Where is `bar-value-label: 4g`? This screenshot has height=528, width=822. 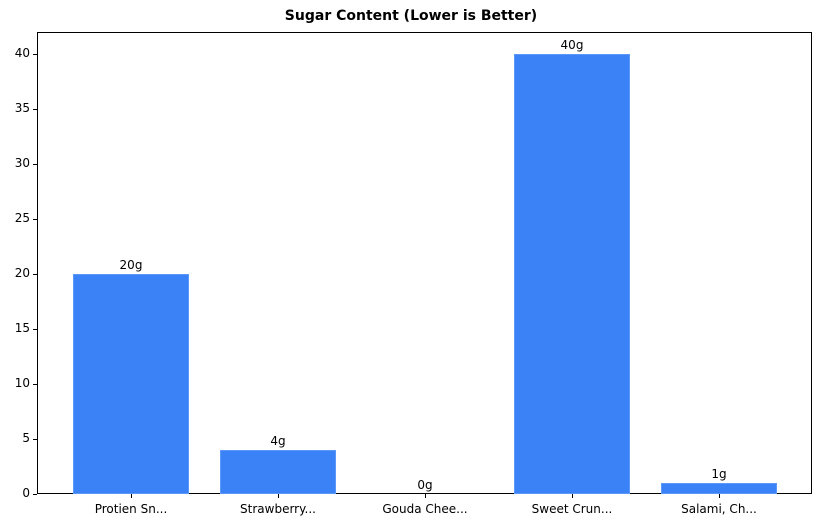 bar-value-label: 4g is located at coordinates (278, 441).